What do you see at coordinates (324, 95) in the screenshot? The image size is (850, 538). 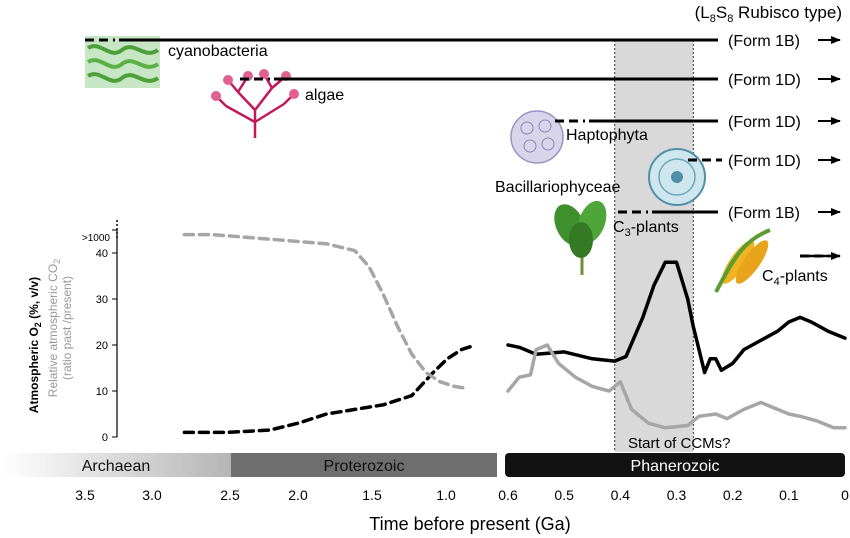 I see `lineage-name: algae` at bounding box center [324, 95].